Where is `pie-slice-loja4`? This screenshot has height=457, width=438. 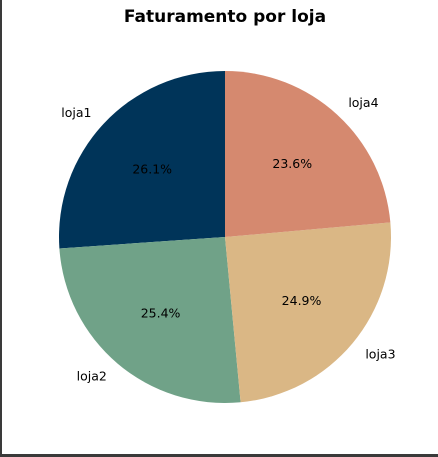
pie-slice-loja4 is located at coordinates (308, 154).